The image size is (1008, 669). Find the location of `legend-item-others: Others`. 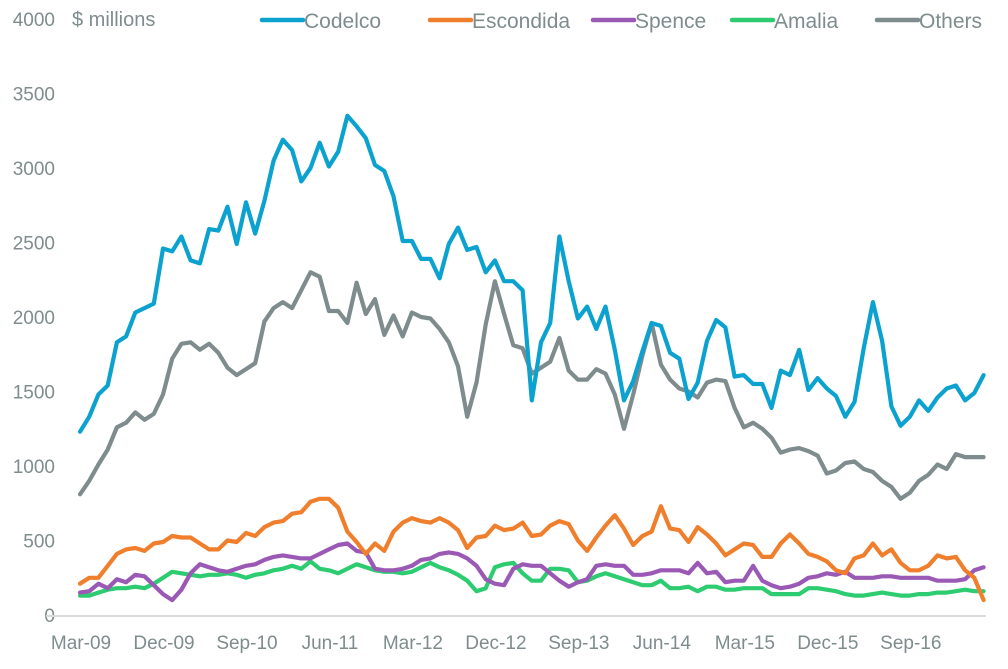

legend-item-others: Others is located at coordinates (928, 21).